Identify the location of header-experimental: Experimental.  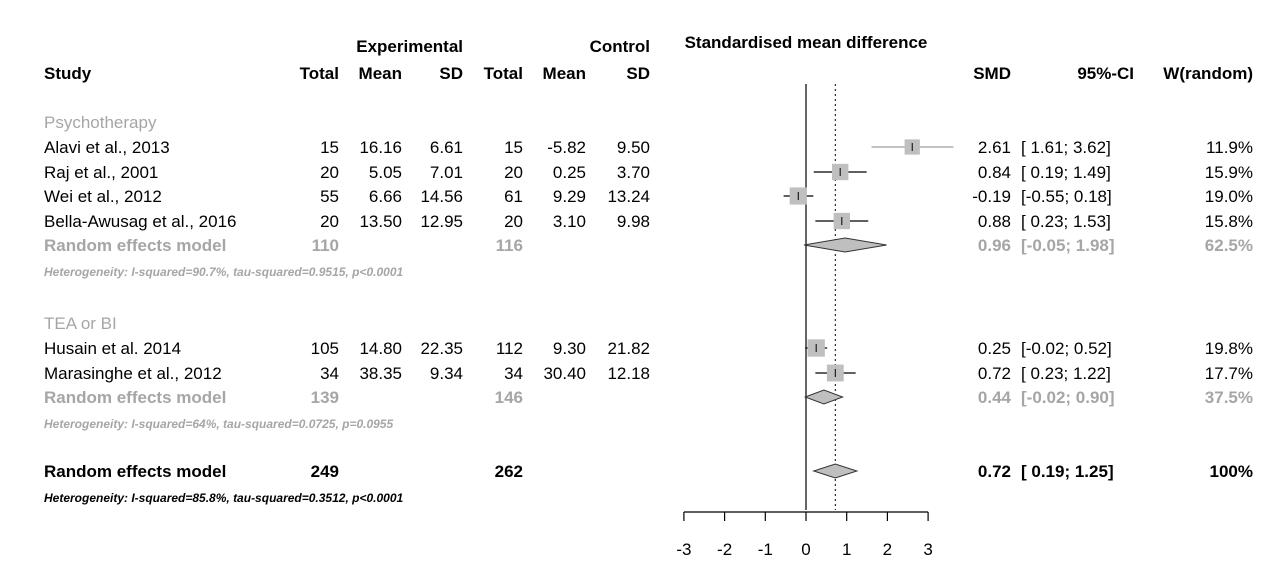
(409, 46).